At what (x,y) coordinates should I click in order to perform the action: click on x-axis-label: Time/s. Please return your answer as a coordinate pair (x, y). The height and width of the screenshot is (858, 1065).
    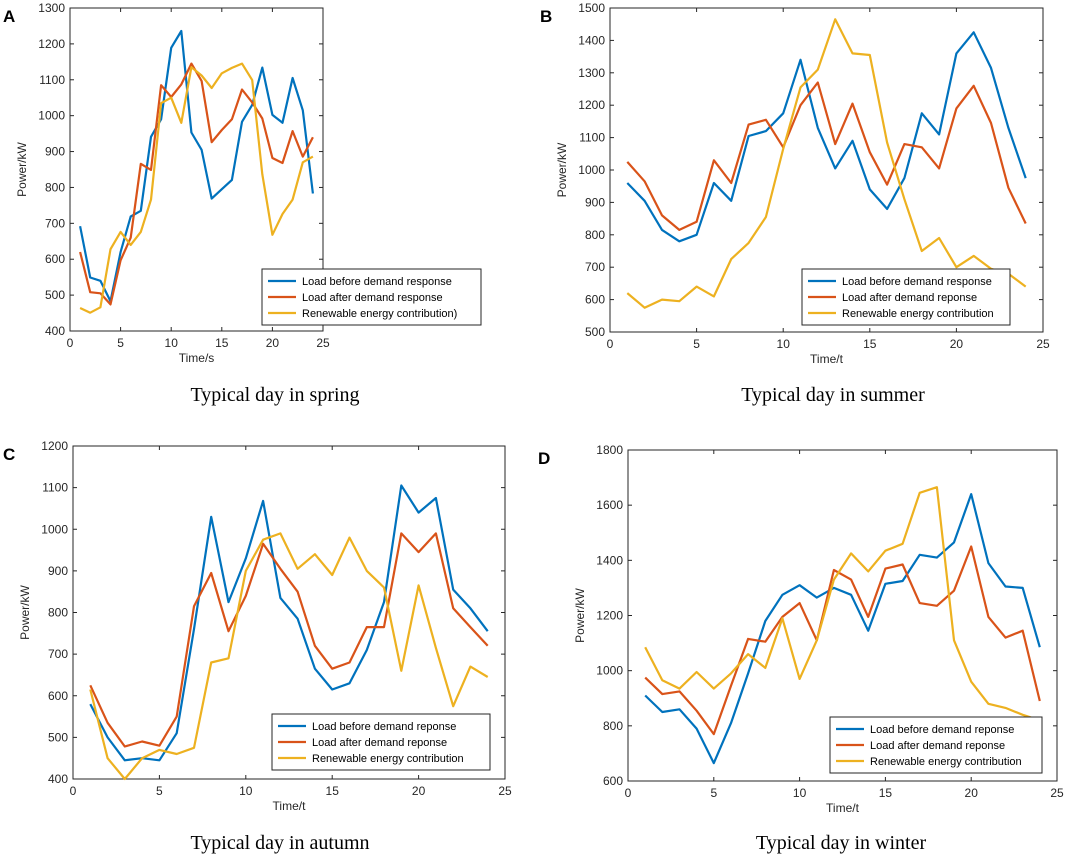
    Looking at the image, I should click on (197, 358).